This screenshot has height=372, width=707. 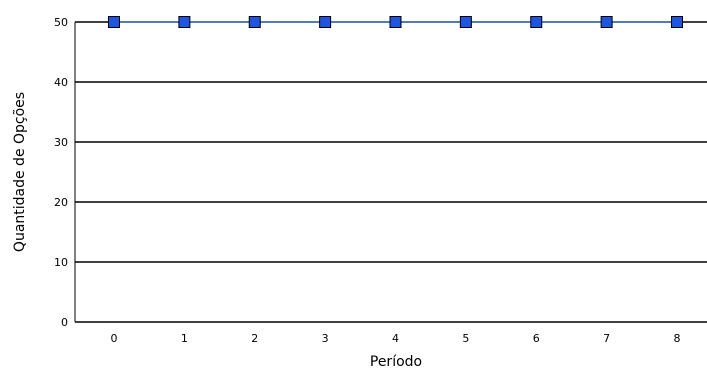 What do you see at coordinates (254, 338) in the screenshot?
I see `x-tick-label: 2` at bounding box center [254, 338].